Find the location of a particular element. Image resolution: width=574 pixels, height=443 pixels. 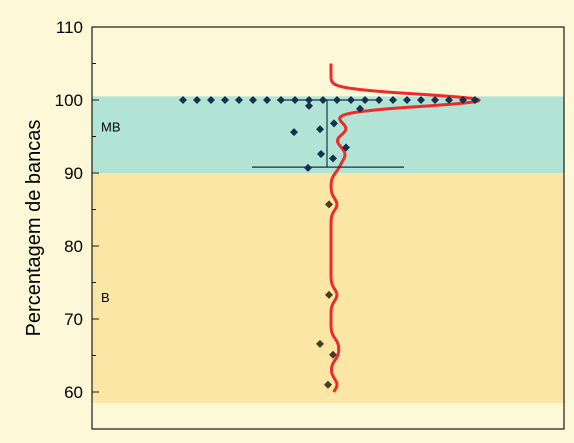

y-tick-label: 110 is located at coordinates (69, 27).